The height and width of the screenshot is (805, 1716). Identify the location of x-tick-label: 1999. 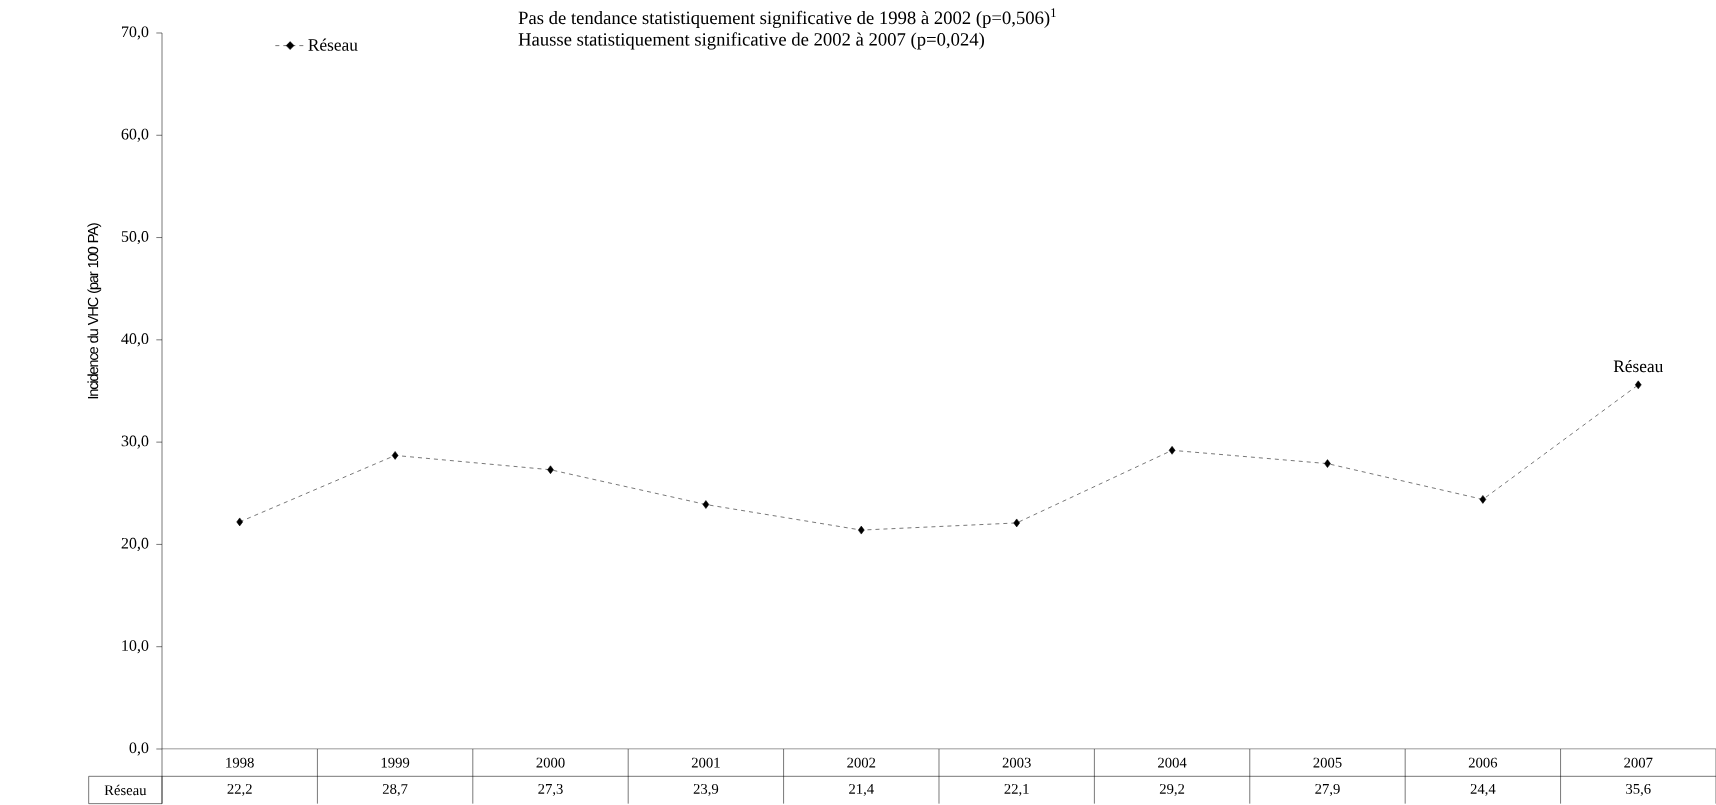
(395, 762).